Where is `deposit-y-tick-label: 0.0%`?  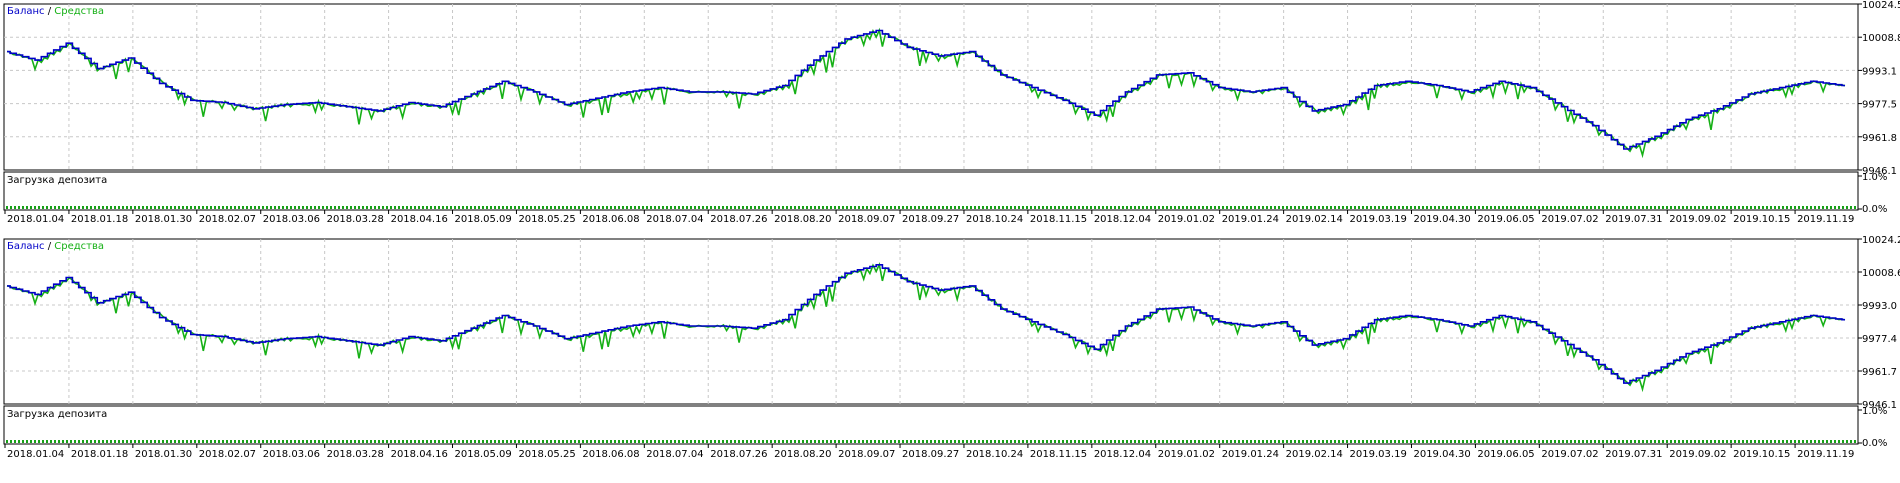 deposit-y-tick-label: 0.0% is located at coordinates (1874, 209).